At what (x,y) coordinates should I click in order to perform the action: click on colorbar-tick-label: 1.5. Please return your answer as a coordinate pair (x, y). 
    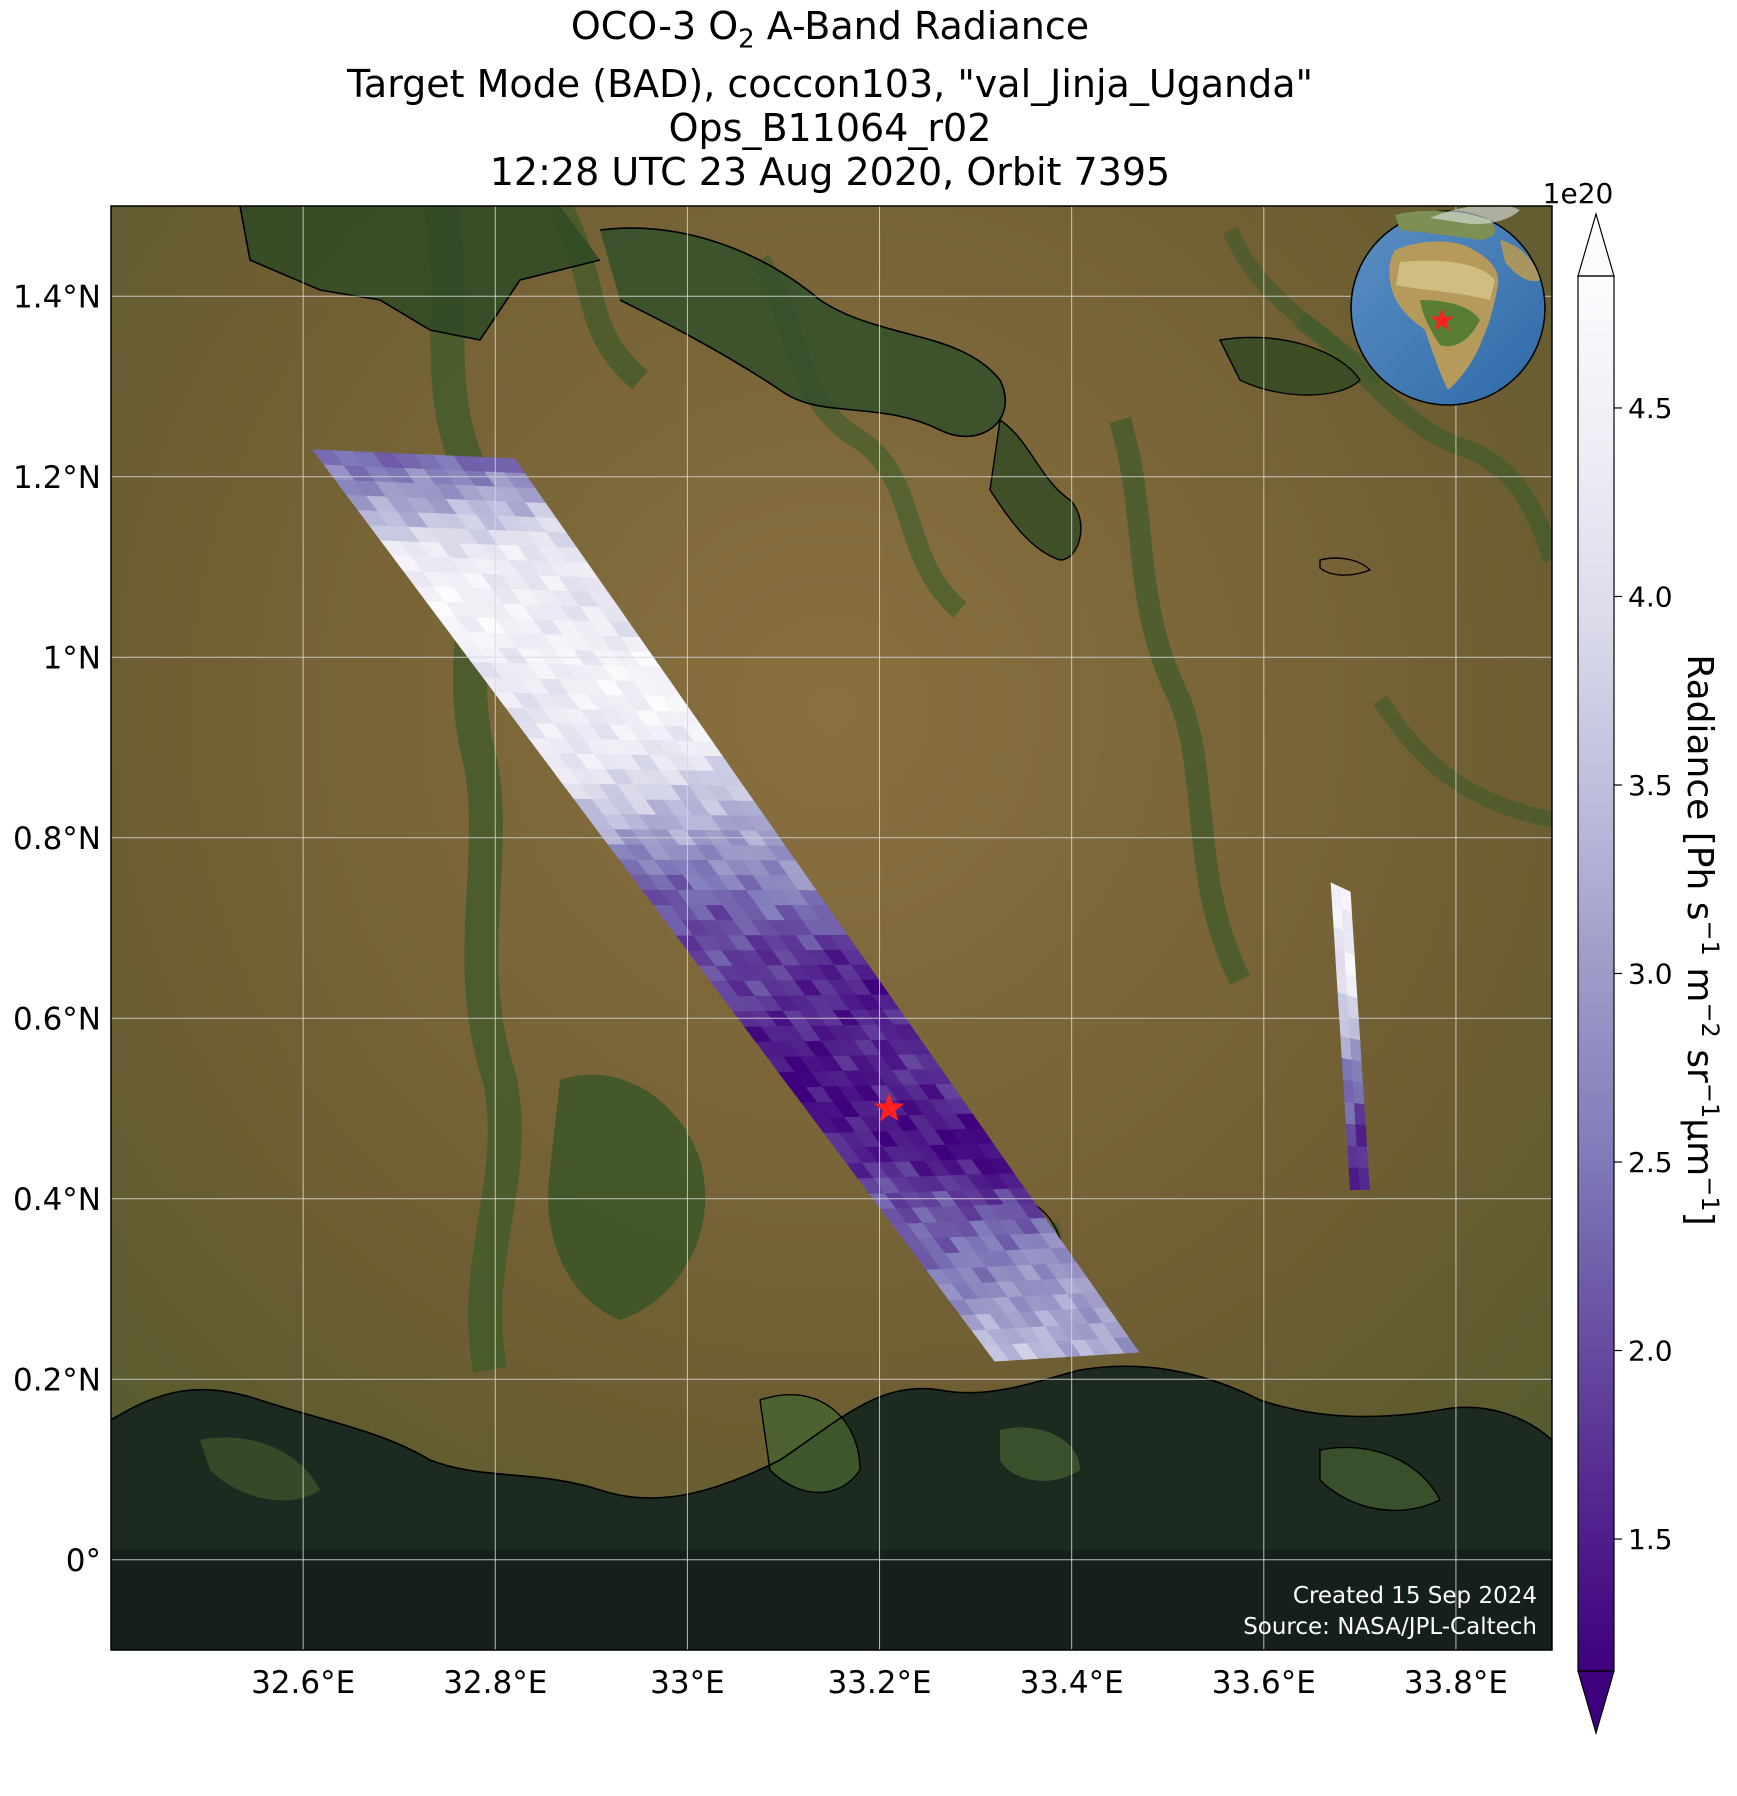
    Looking at the image, I should click on (1650, 1539).